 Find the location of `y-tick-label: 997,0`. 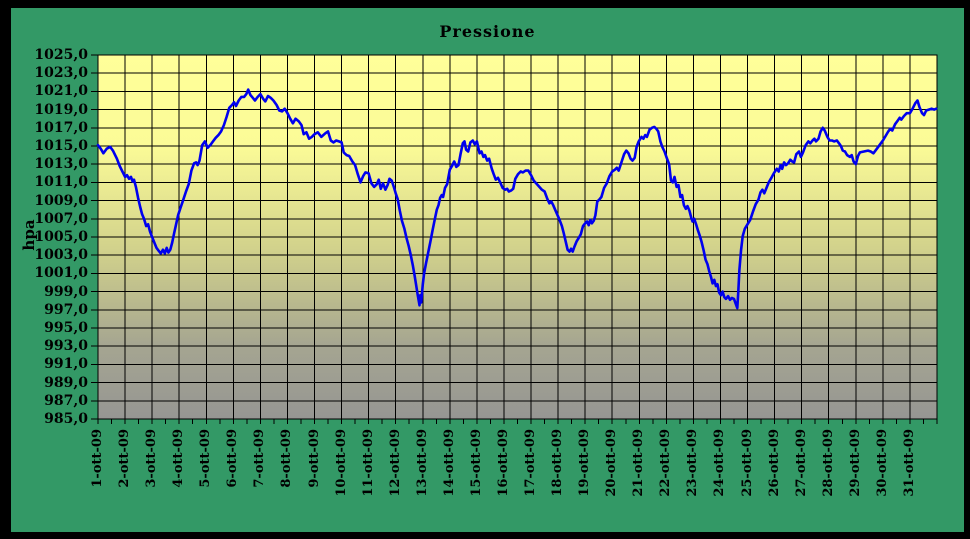

y-tick-label: 997,0 is located at coordinates (66, 309).